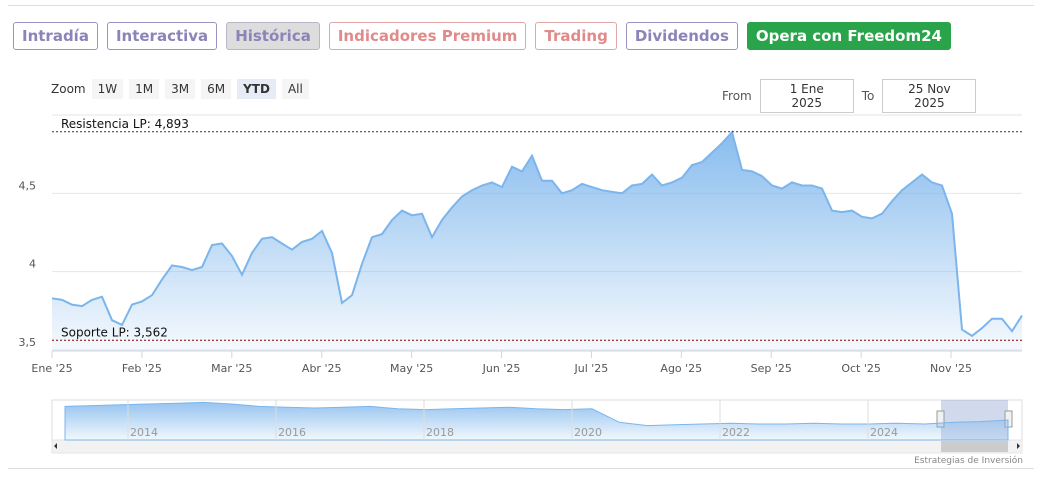 Image resolution: width=1042 pixels, height=478 pixels. I want to click on date-range: From 1 Ene 2025 To 25 Nov 2025, so click(849, 96).